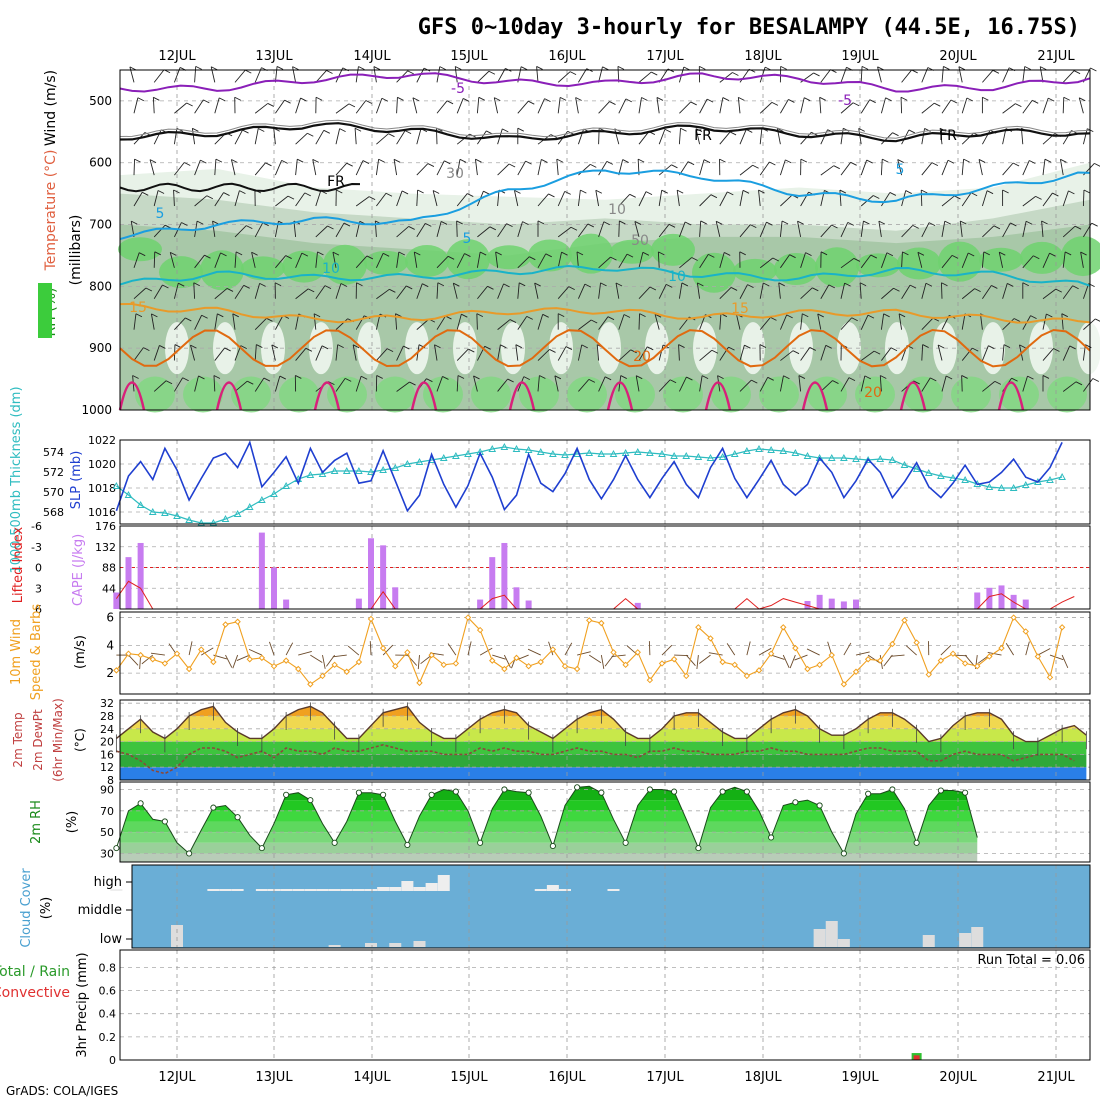 Image resolution: width=1100 pixels, height=1100 pixels. Describe the element at coordinates (469, 1077) in the screenshot. I see `bottom-date-label: 15JUL` at that location.